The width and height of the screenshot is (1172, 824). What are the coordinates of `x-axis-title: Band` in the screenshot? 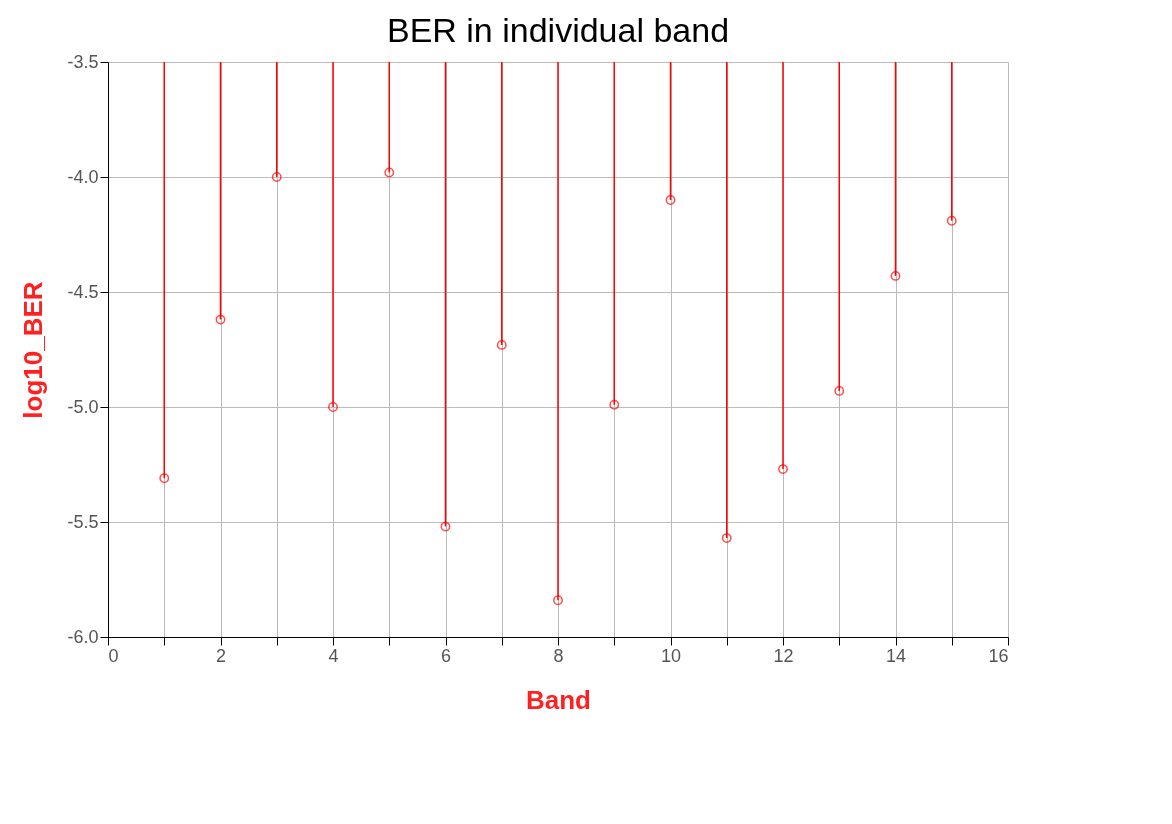 It's located at (558, 699).